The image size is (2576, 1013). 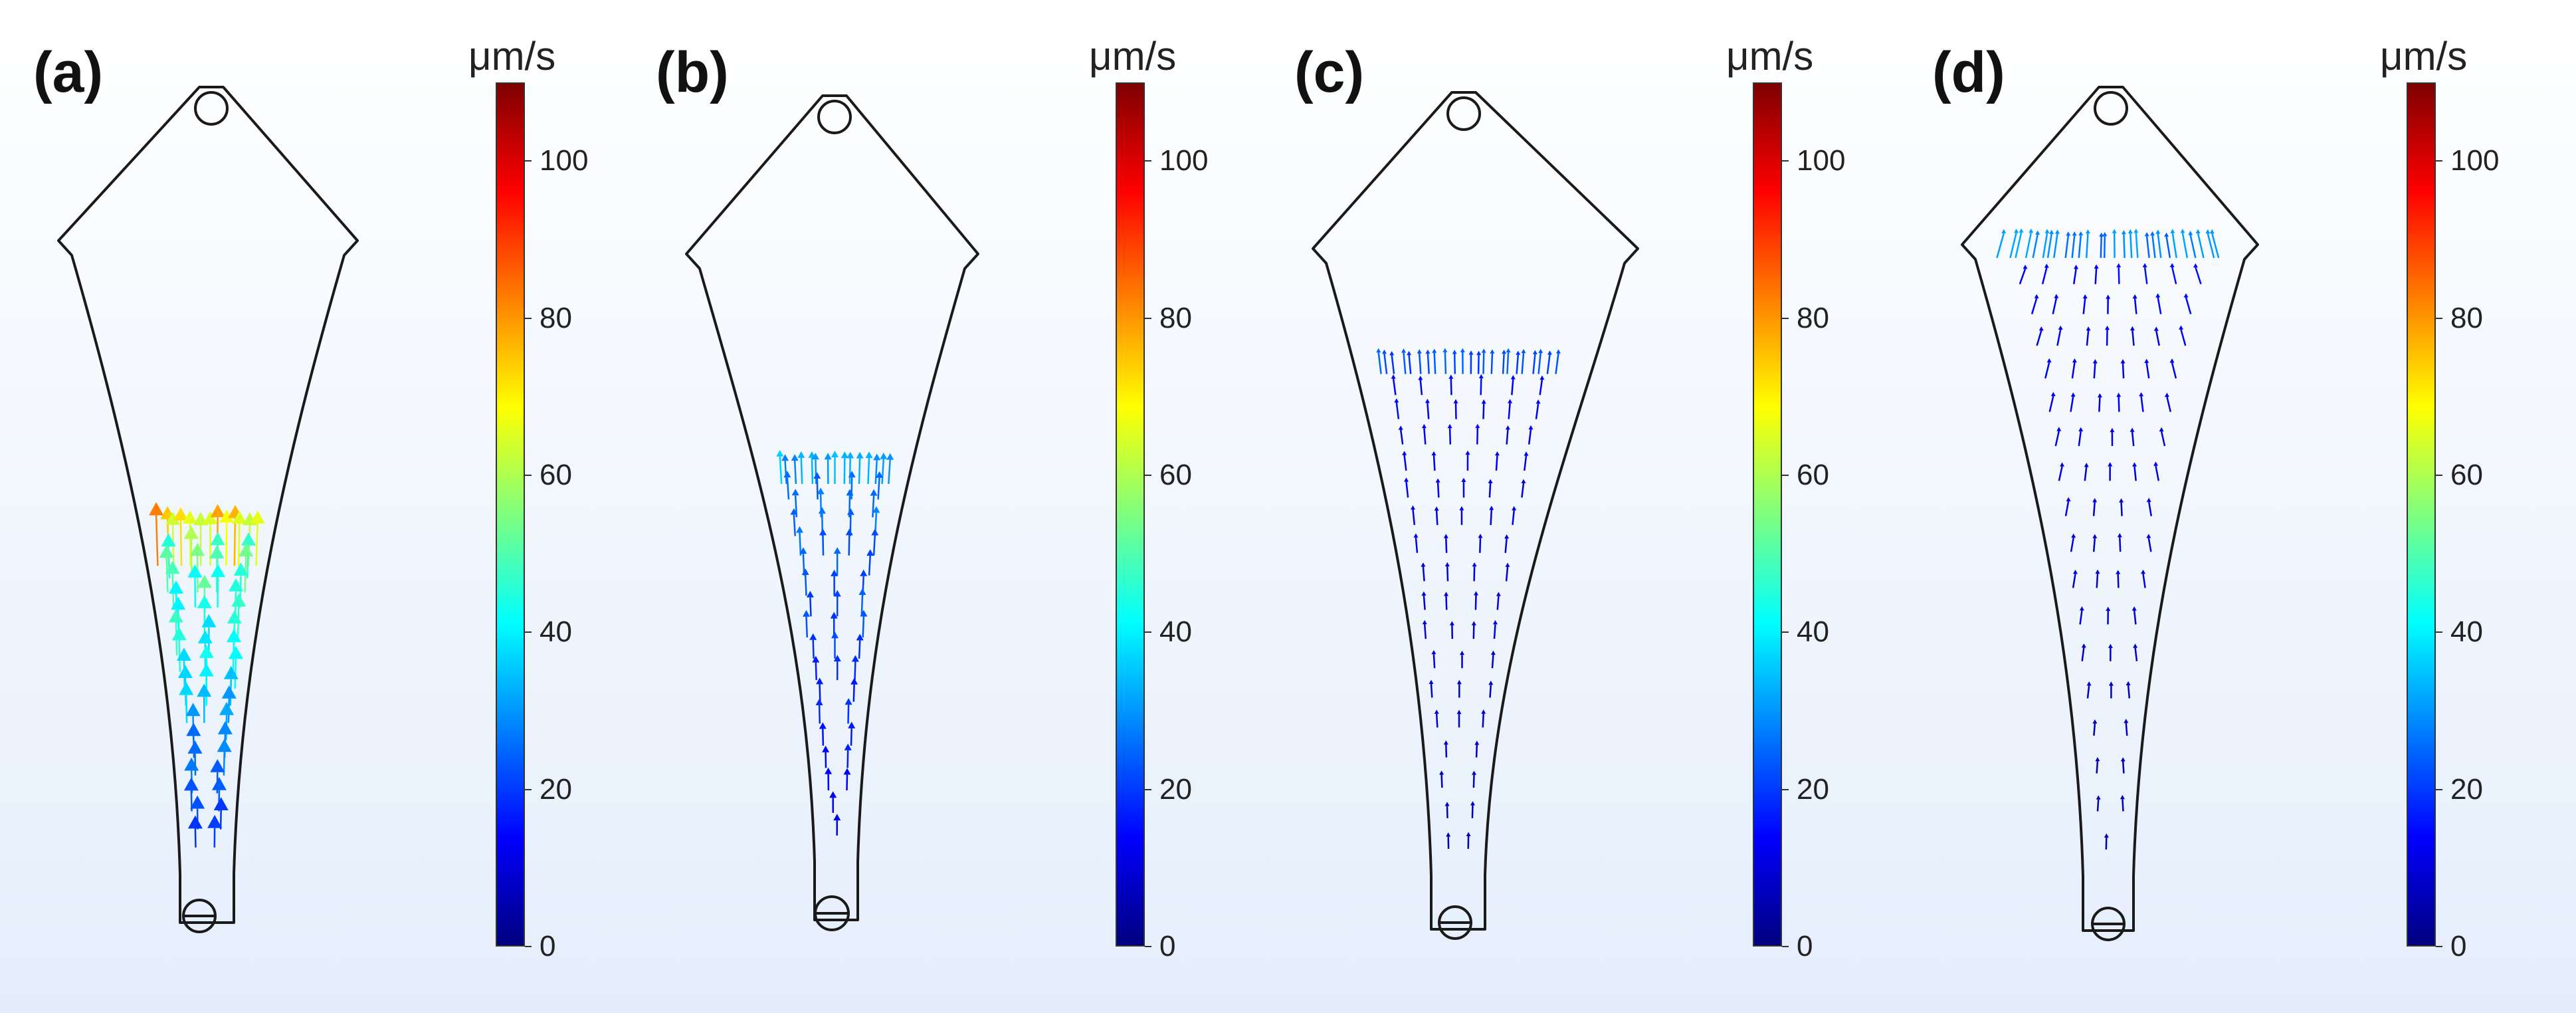 What do you see at coordinates (208, 509) in the screenshot?
I see `channel-diagram` at bounding box center [208, 509].